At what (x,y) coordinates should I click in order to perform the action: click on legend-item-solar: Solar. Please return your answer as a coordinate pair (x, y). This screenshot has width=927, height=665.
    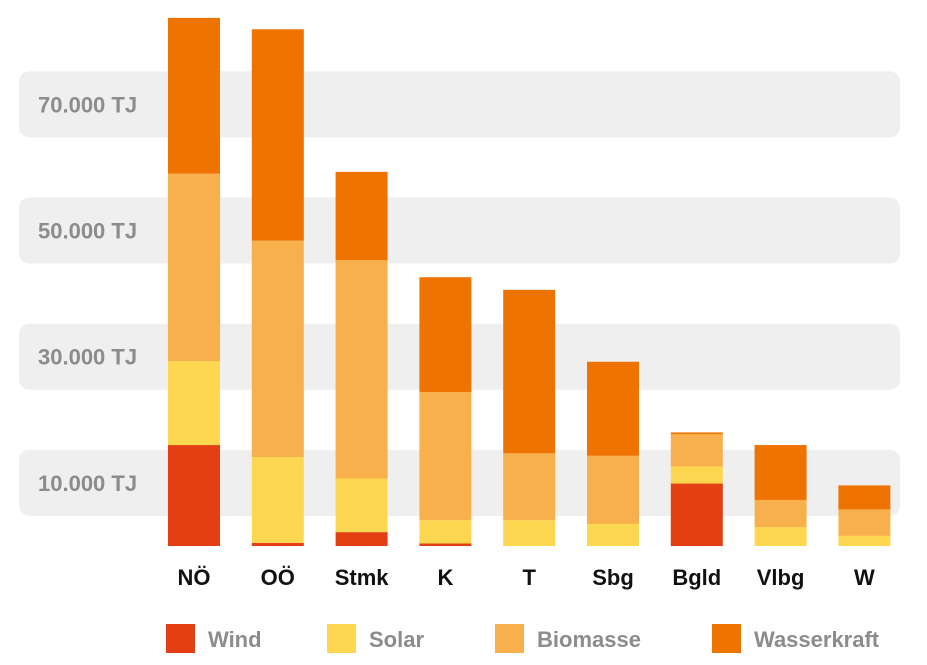
    Looking at the image, I should click on (375, 638).